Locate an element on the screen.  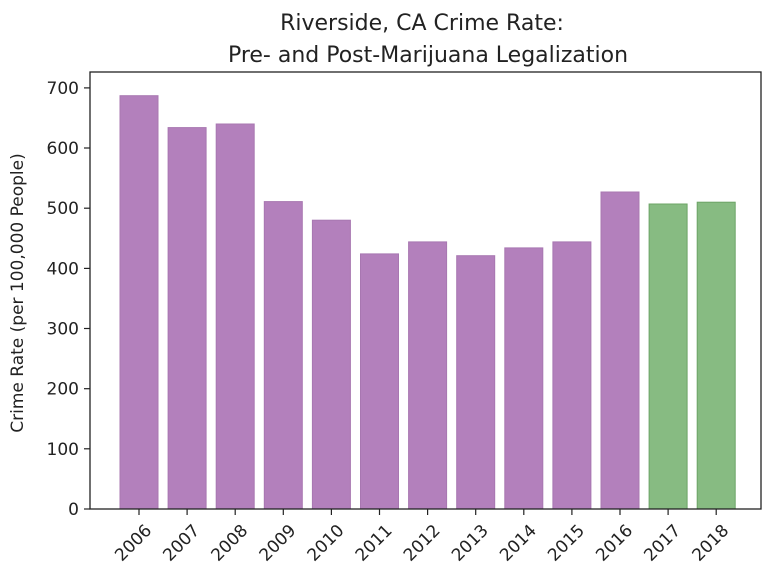
bar-2014 is located at coordinates (524, 378).